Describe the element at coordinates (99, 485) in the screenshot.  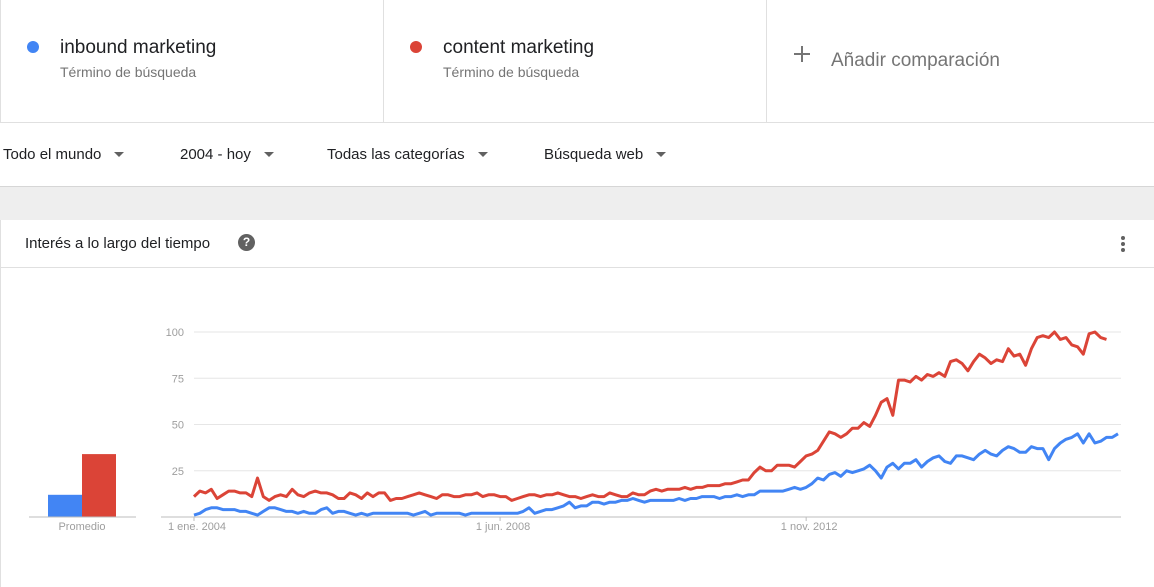
I see `average-bar-content-marketing` at that location.